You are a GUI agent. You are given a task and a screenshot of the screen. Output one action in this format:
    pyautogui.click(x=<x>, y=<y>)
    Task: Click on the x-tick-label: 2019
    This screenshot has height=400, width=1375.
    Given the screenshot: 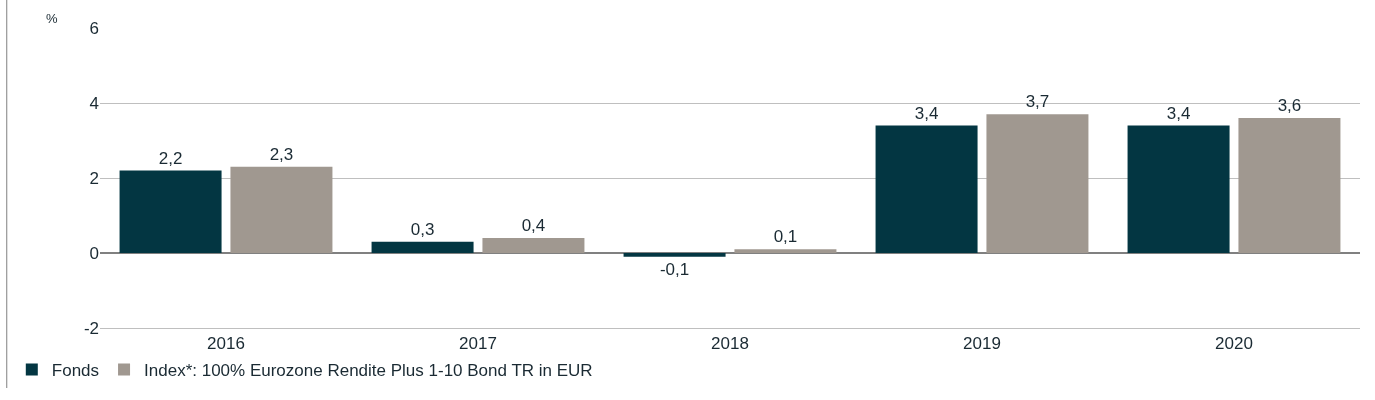 What is the action you would take?
    pyautogui.click(x=982, y=344)
    